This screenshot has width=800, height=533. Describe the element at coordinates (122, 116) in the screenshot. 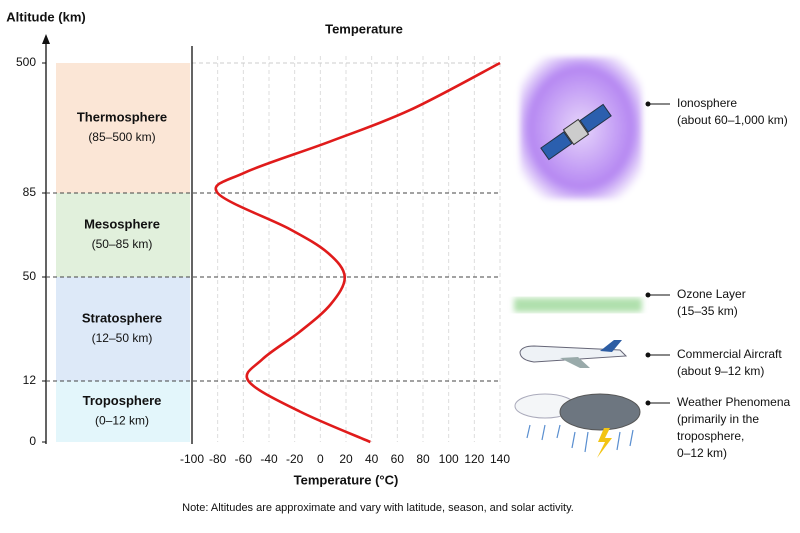

I see `layer-name: Thermosphere` at that location.